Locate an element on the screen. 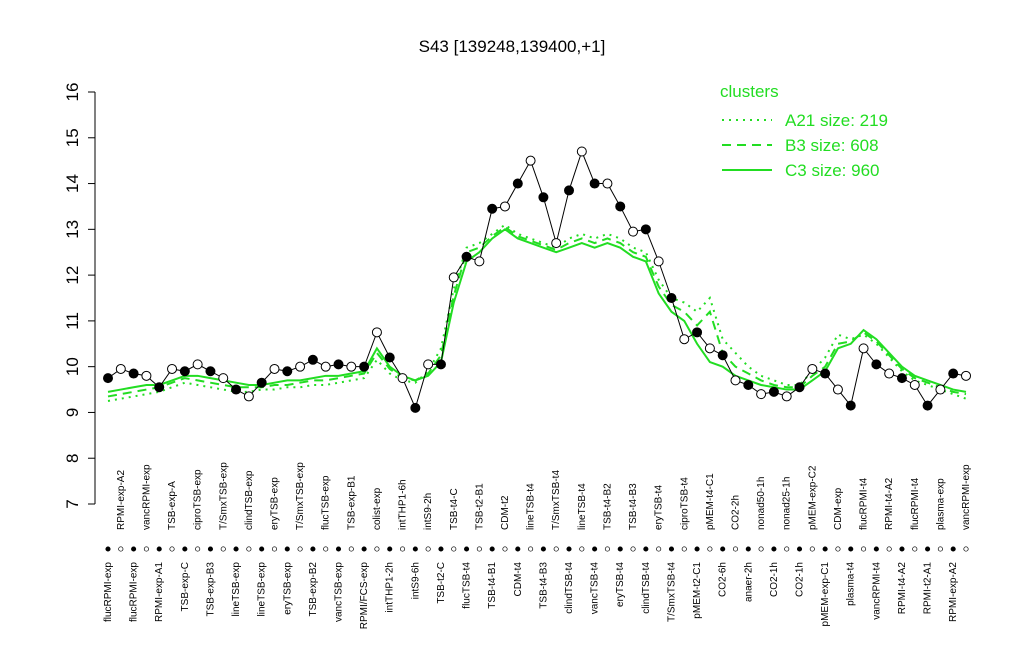 This screenshot has height=645, width=1024. y-tick-label: 16 is located at coordinates (72, 92).